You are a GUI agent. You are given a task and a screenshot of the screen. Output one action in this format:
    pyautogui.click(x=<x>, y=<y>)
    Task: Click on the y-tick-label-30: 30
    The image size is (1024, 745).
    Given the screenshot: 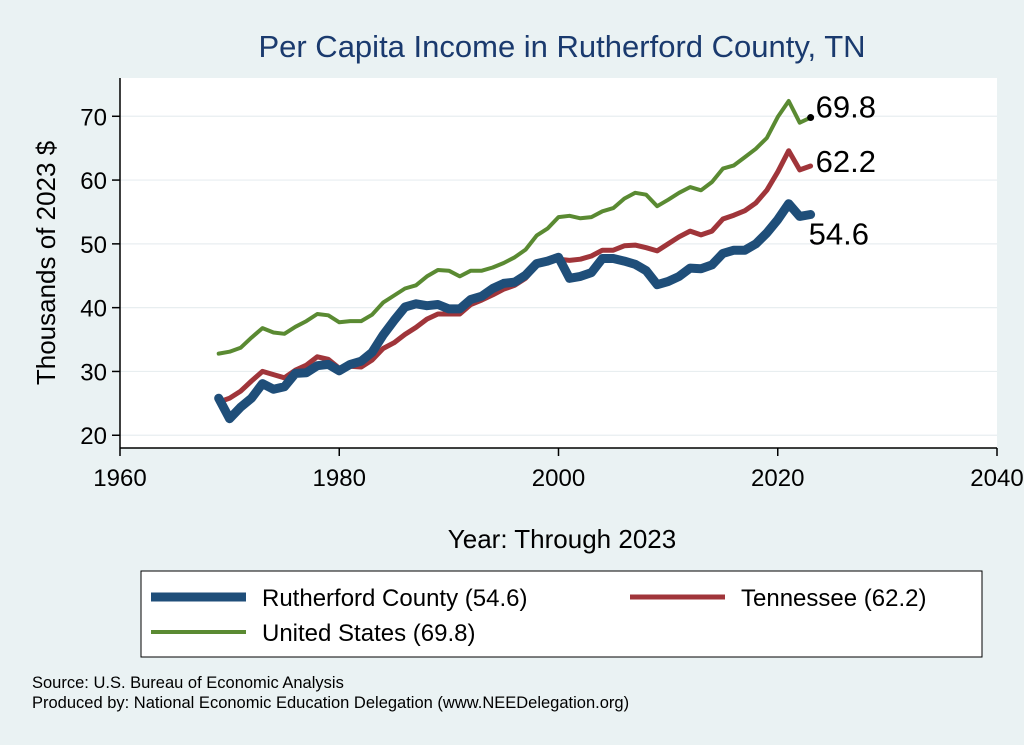 What is the action you would take?
    pyautogui.click(x=93, y=372)
    